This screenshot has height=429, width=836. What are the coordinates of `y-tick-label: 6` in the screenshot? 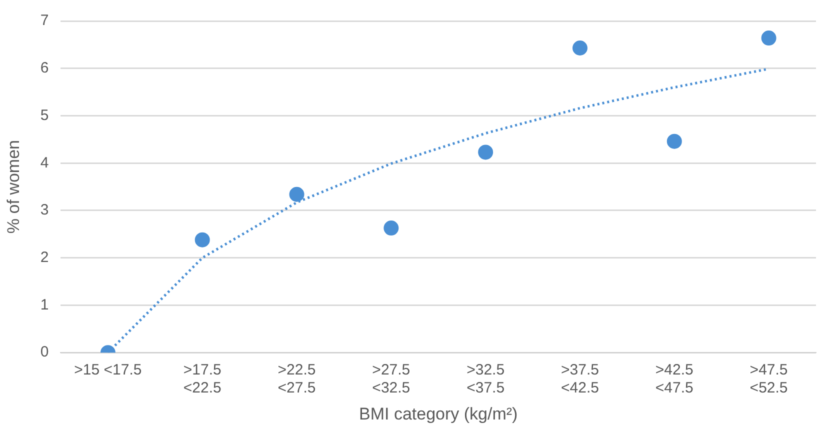 It's located at (44, 68).